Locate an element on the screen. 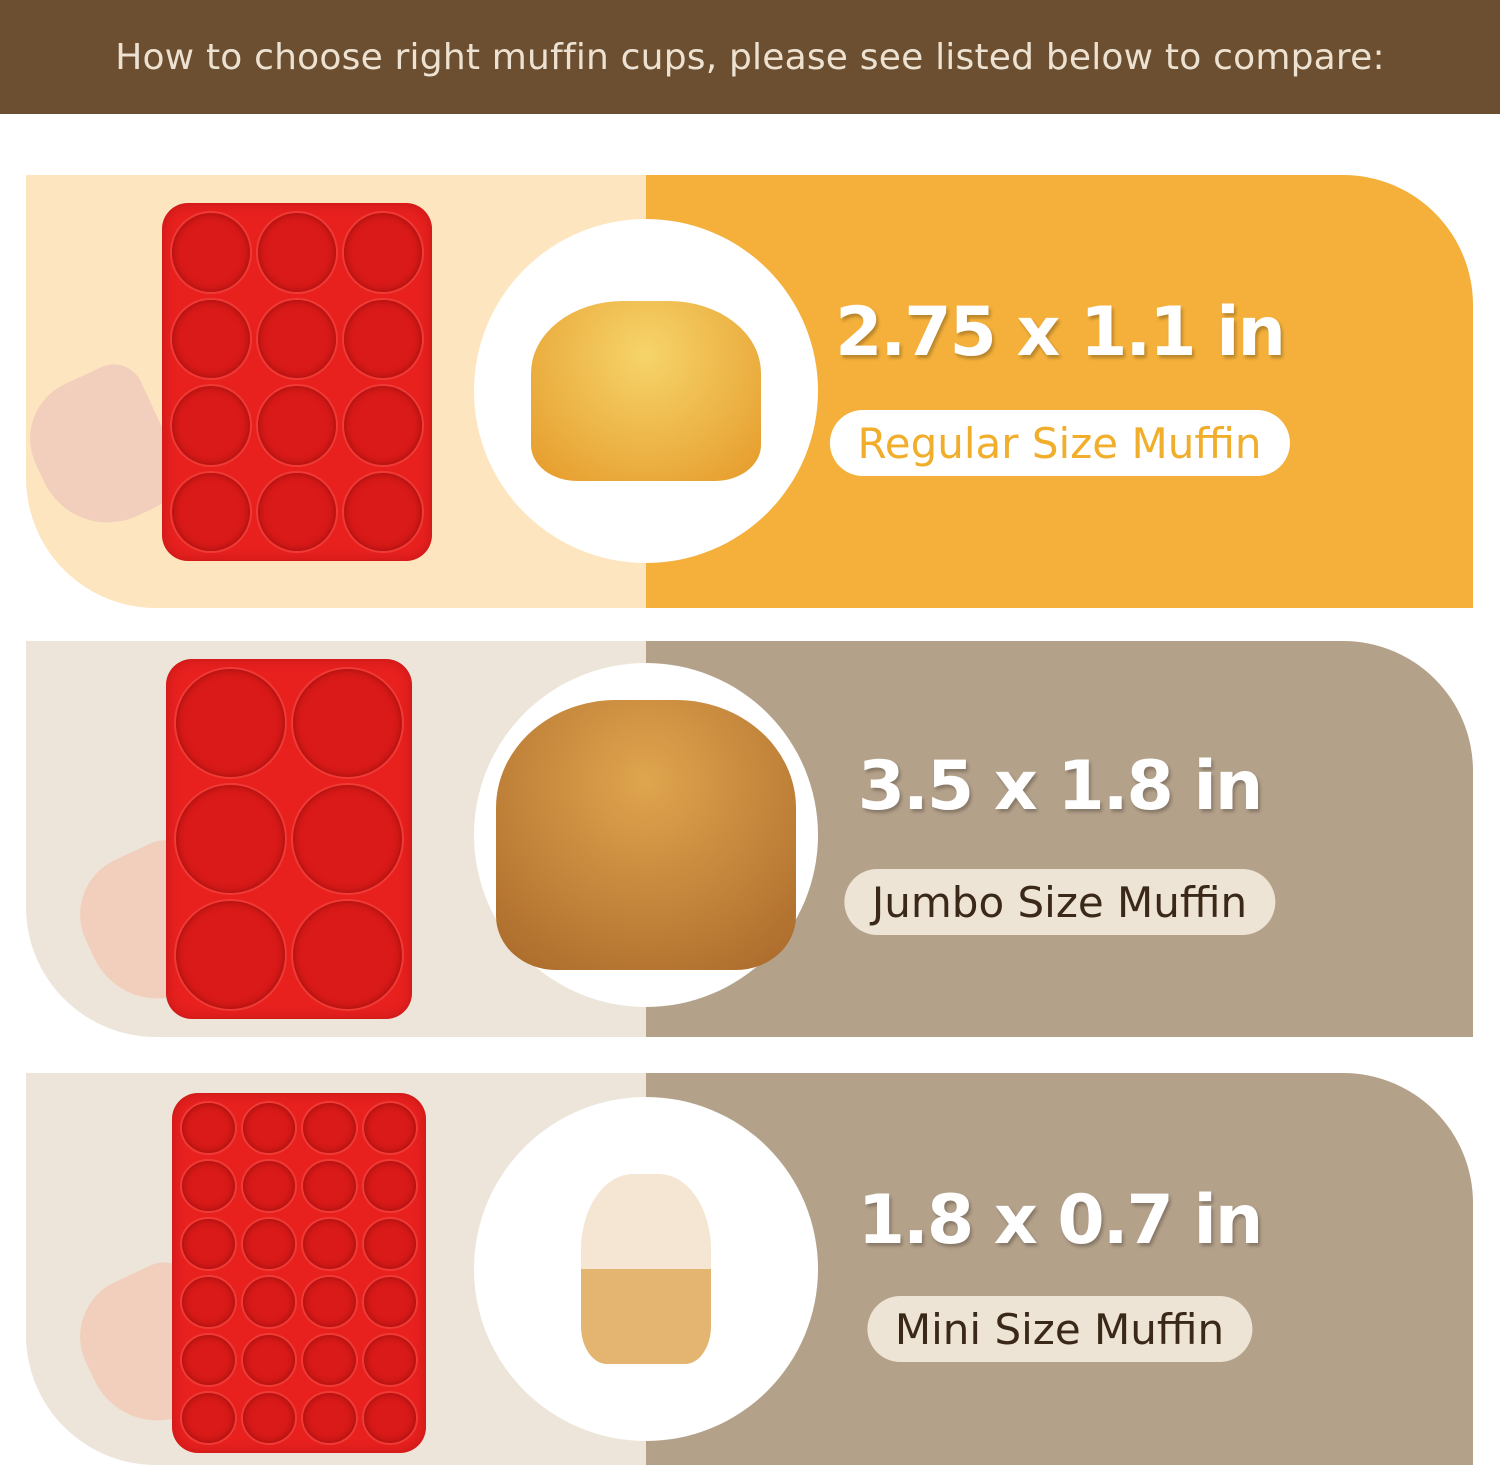  size-dimensions: 2.75 x 1.1 in is located at coordinates (1060, 332).